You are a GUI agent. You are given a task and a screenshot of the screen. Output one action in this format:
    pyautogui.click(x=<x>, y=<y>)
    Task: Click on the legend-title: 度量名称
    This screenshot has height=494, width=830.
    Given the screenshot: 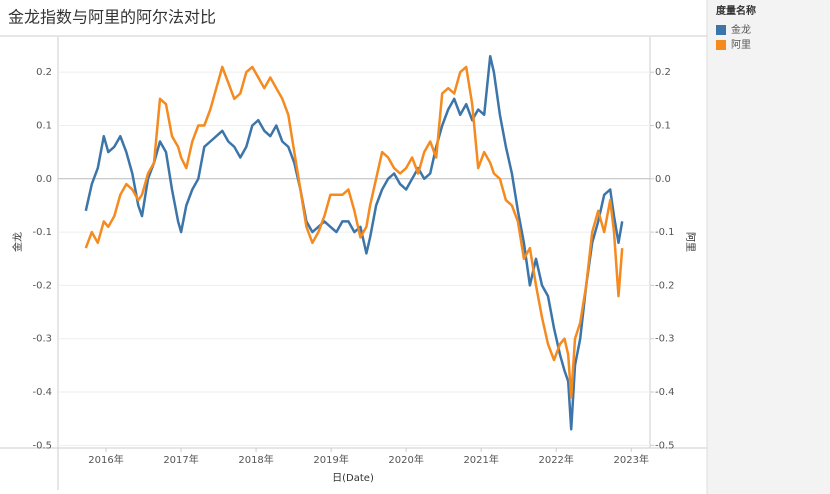 What is the action you would take?
    pyautogui.click(x=736, y=10)
    